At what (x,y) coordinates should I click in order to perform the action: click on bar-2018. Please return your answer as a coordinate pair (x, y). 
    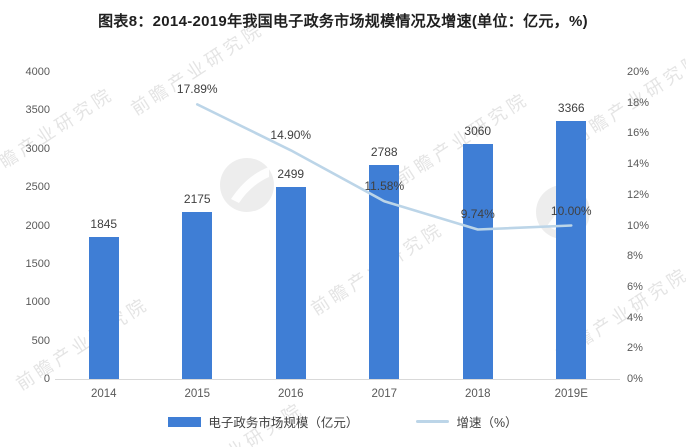
    Looking at the image, I should click on (477, 261).